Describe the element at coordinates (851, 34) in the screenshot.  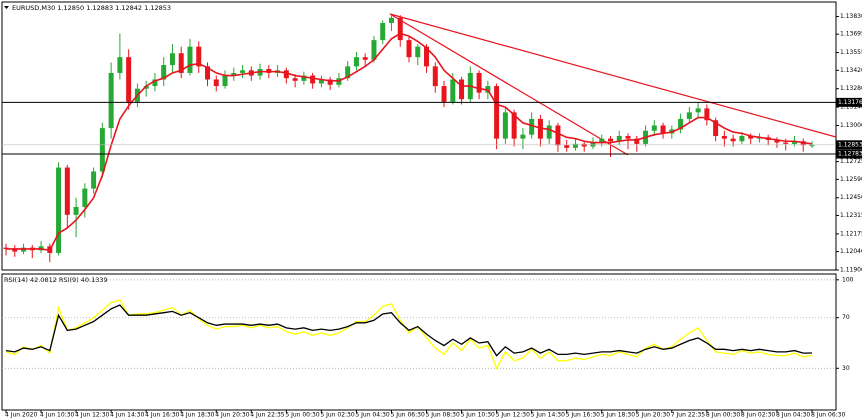
I see `y-tick-label: 1.13695` at that location.